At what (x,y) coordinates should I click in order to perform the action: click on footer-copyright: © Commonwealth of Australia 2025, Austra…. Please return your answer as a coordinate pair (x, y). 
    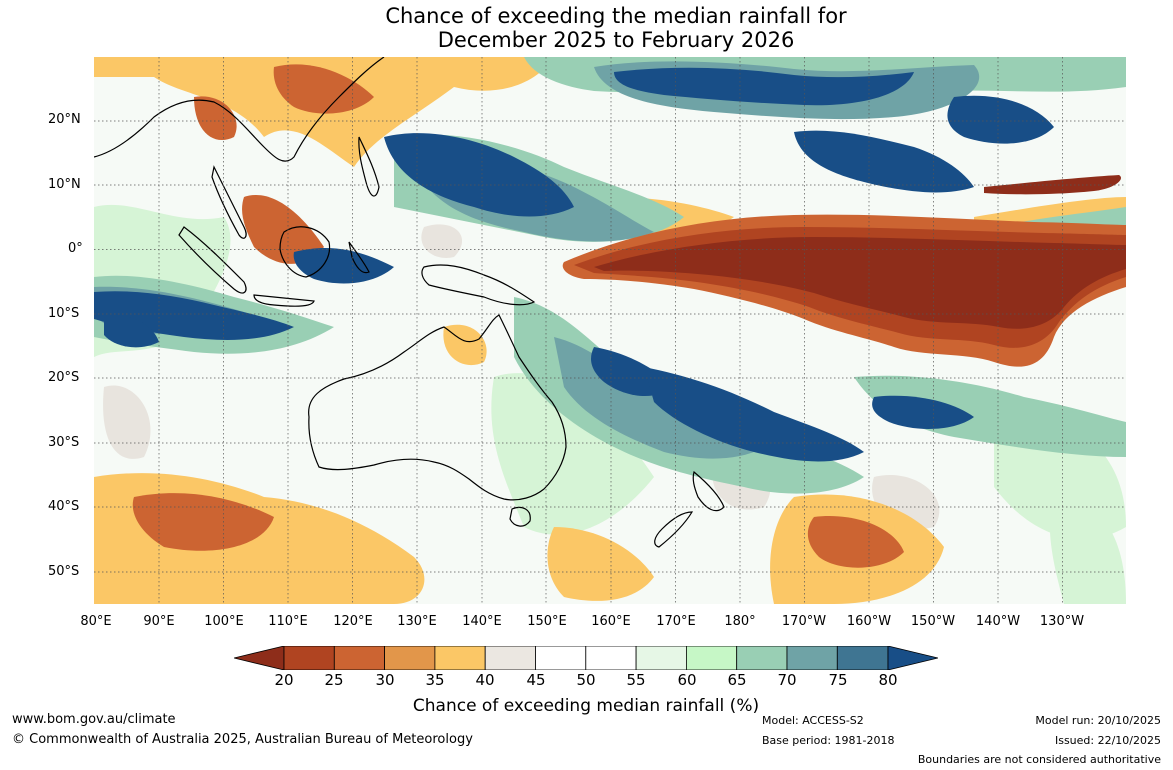
    Looking at the image, I should click on (242, 739).